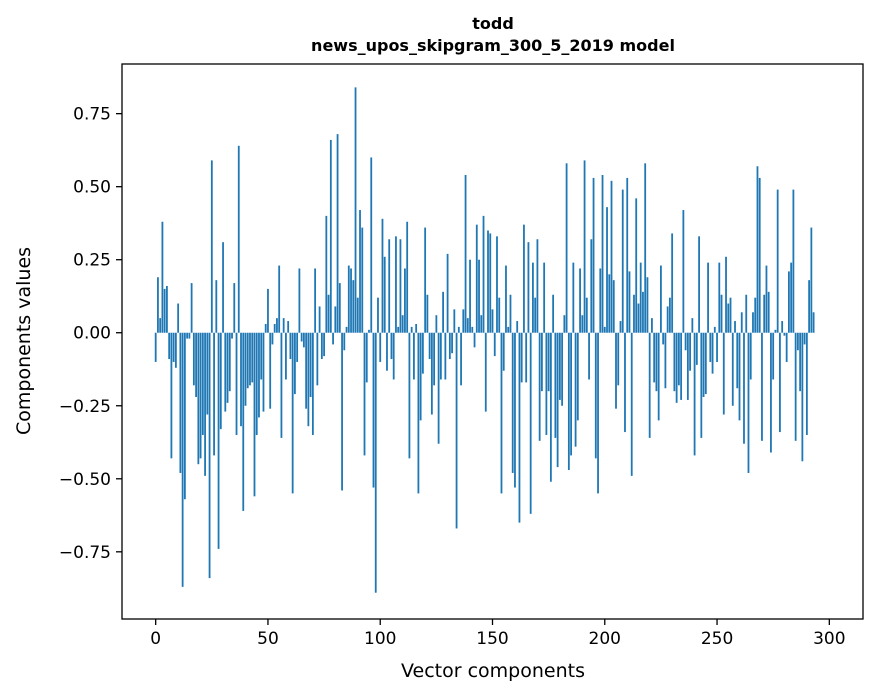  Describe the element at coordinates (605, 639) in the screenshot. I see `x-tick-label: 200` at that location.